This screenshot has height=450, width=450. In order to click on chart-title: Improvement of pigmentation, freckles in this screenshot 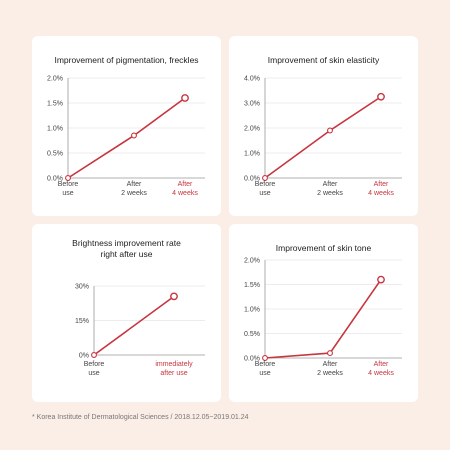, I will do `click(126, 60)`.